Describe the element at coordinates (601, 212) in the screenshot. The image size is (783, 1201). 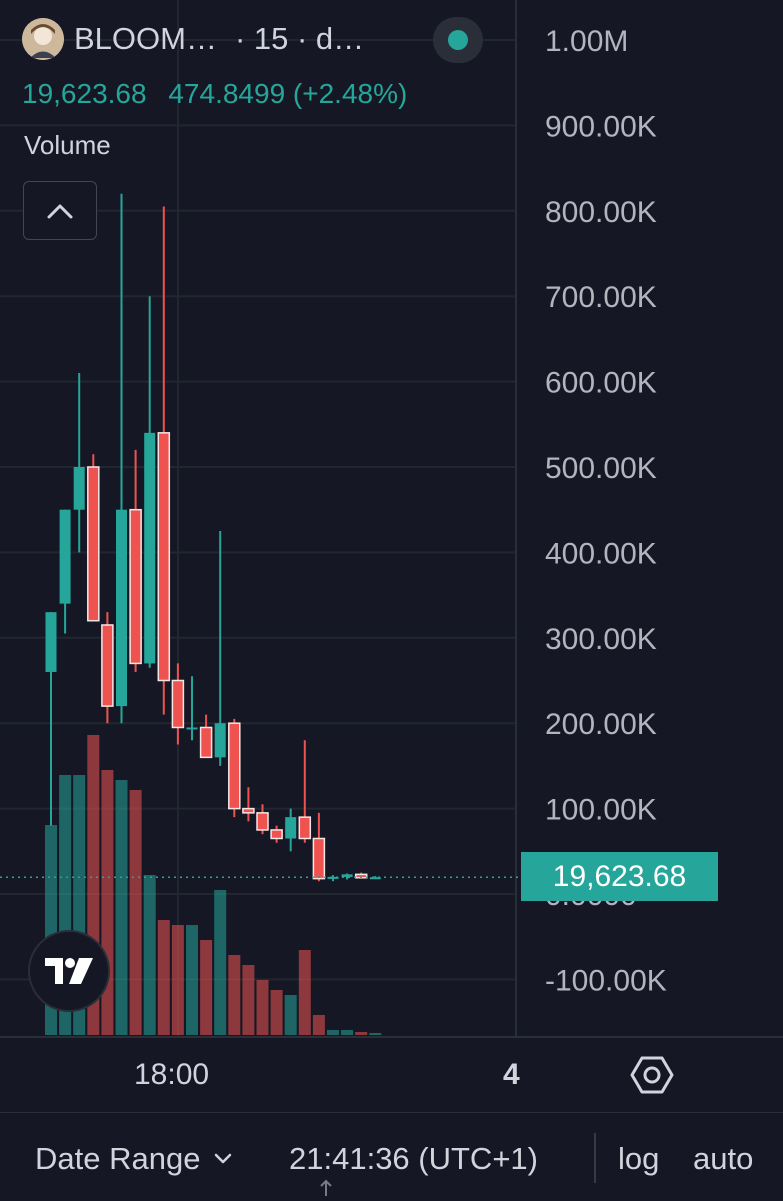
I see `price-axis-label: 800.00K` at that location.